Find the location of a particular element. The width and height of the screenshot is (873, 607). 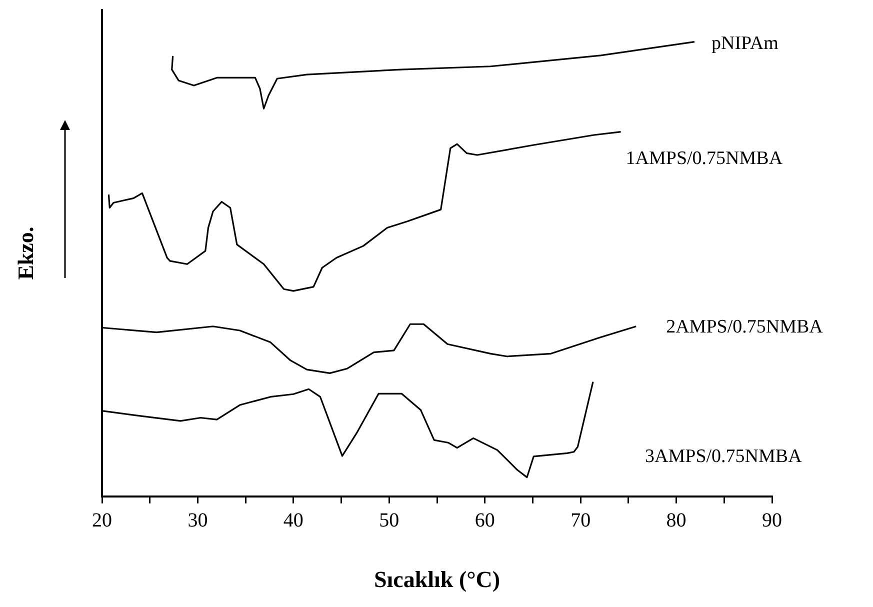

x-tick-label: 30 is located at coordinates (198, 521).